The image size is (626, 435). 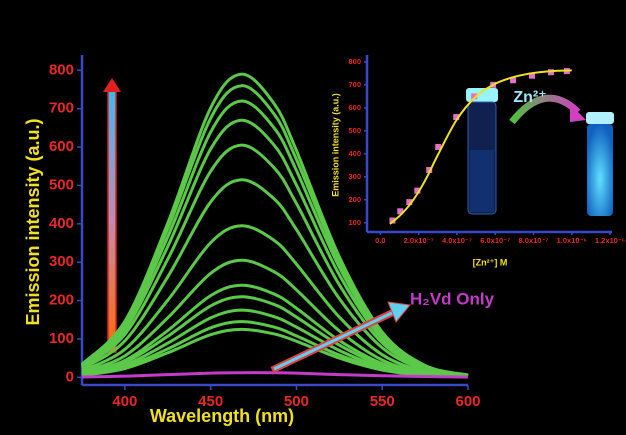 What do you see at coordinates (335, 340) in the screenshot?
I see `pointer-arrow-core` at bounding box center [335, 340].